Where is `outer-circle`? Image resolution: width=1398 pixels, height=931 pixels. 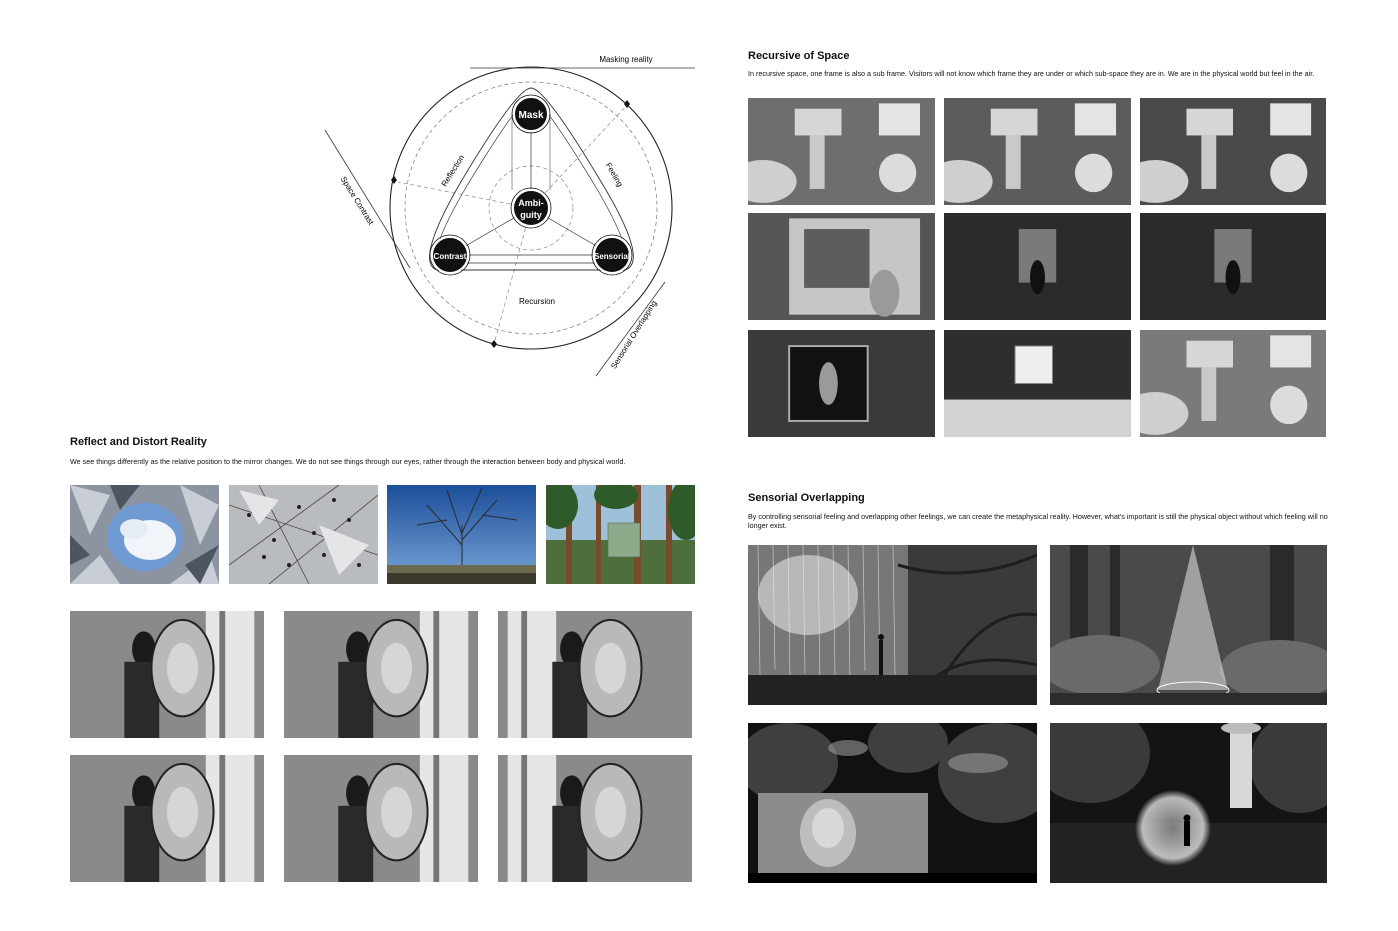
outer-circle is located at coordinates (531, 208).